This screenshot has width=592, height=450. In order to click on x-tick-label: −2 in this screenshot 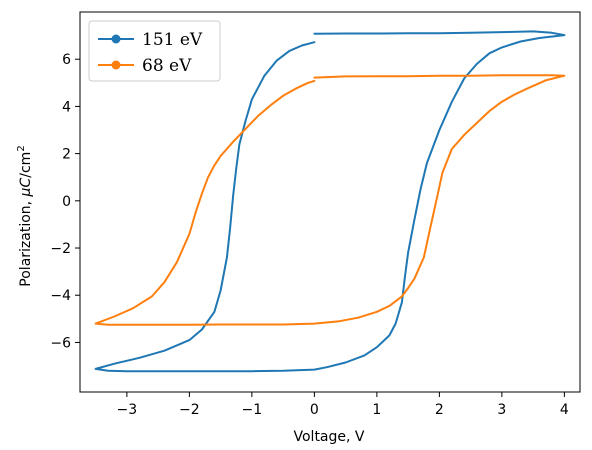, I will do `click(189, 410)`.